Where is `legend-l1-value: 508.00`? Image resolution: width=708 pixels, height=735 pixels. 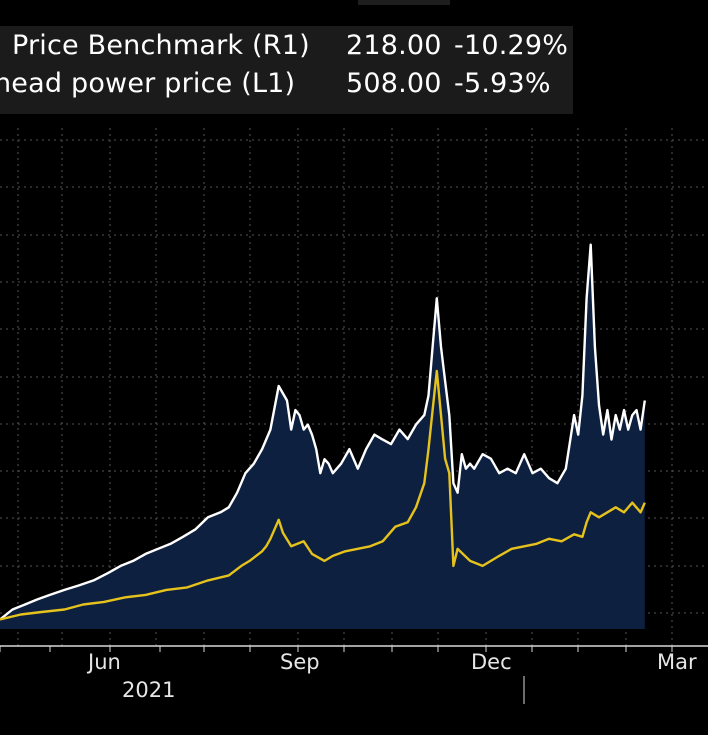
legend-l1-value: 508.00 is located at coordinates (394, 83).